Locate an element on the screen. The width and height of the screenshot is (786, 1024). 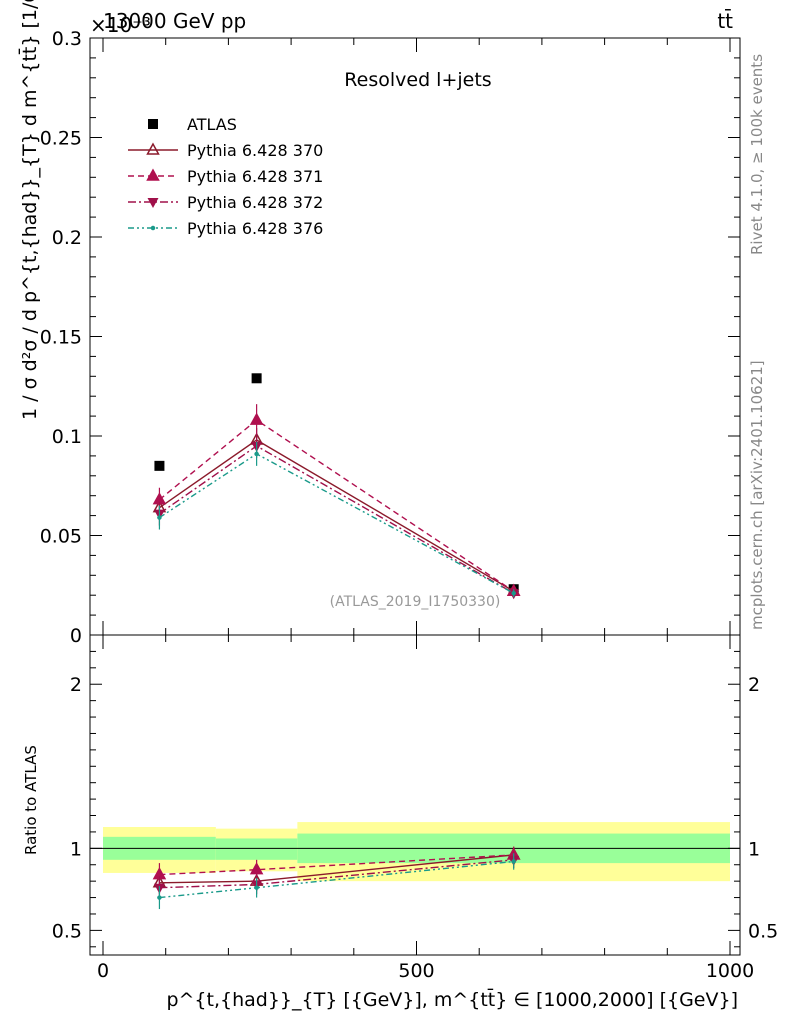
ratio-y-label: Ratio to ATLAS is located at coordinates (31, 800).